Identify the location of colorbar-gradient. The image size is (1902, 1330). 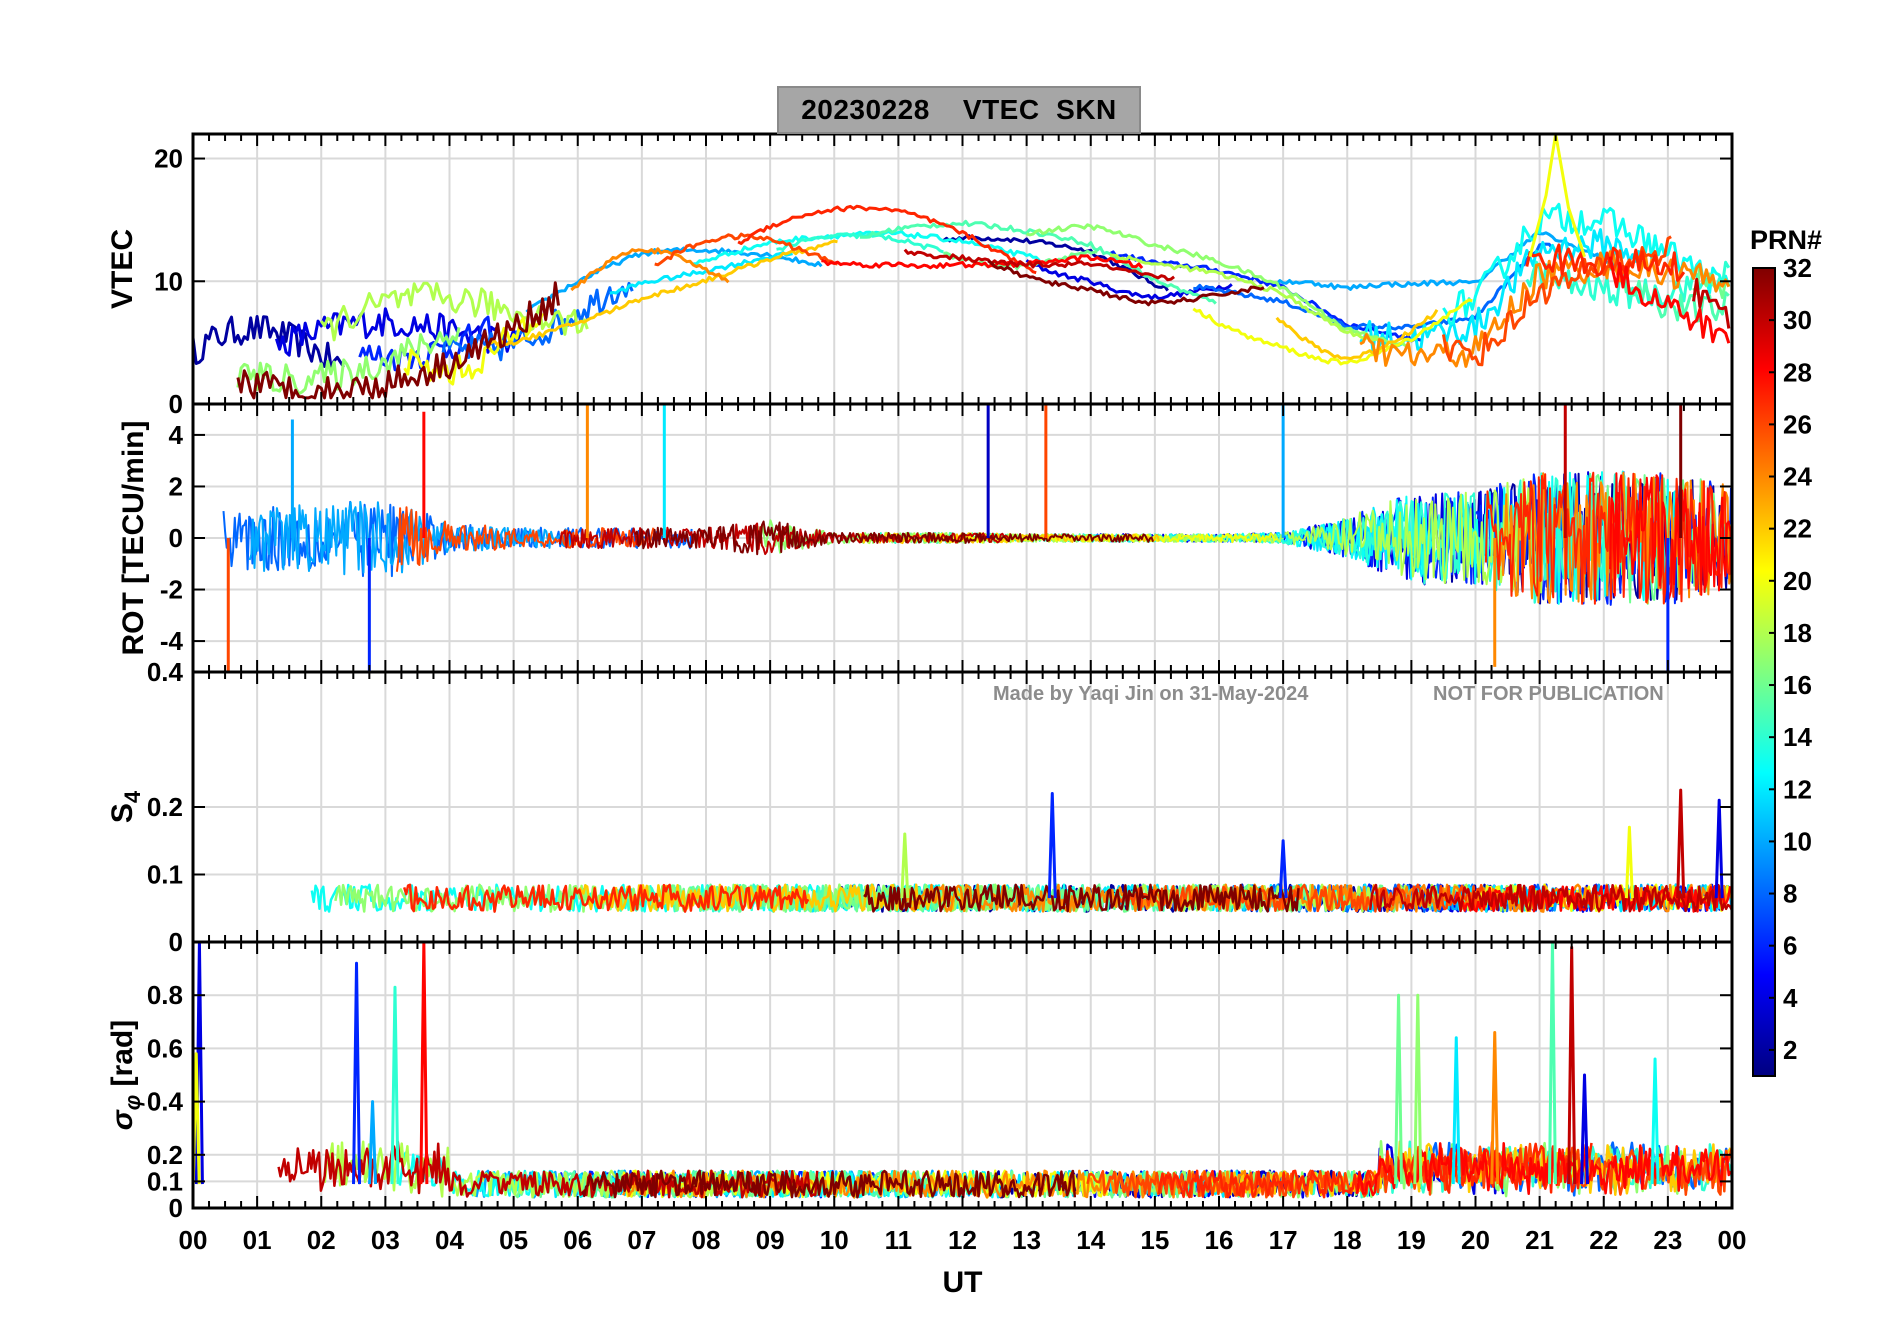
(1764, 672).